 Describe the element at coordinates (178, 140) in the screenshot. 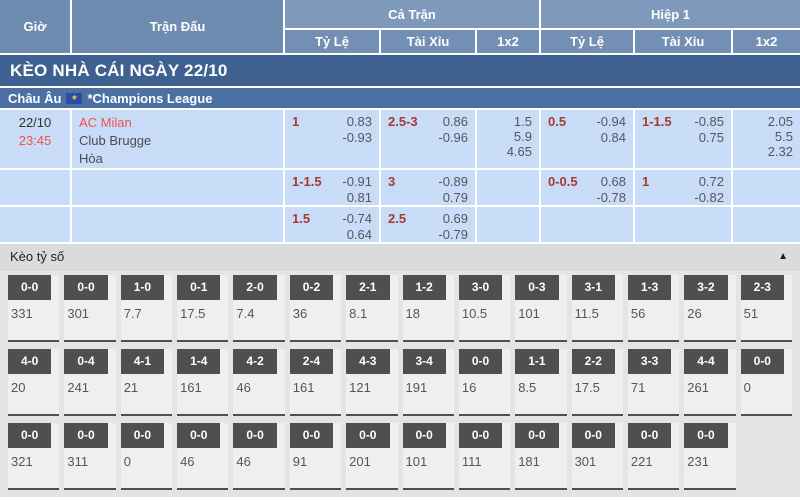

I see `match-teams-cell: AC Milan Club Brugge Hòa` at that location.